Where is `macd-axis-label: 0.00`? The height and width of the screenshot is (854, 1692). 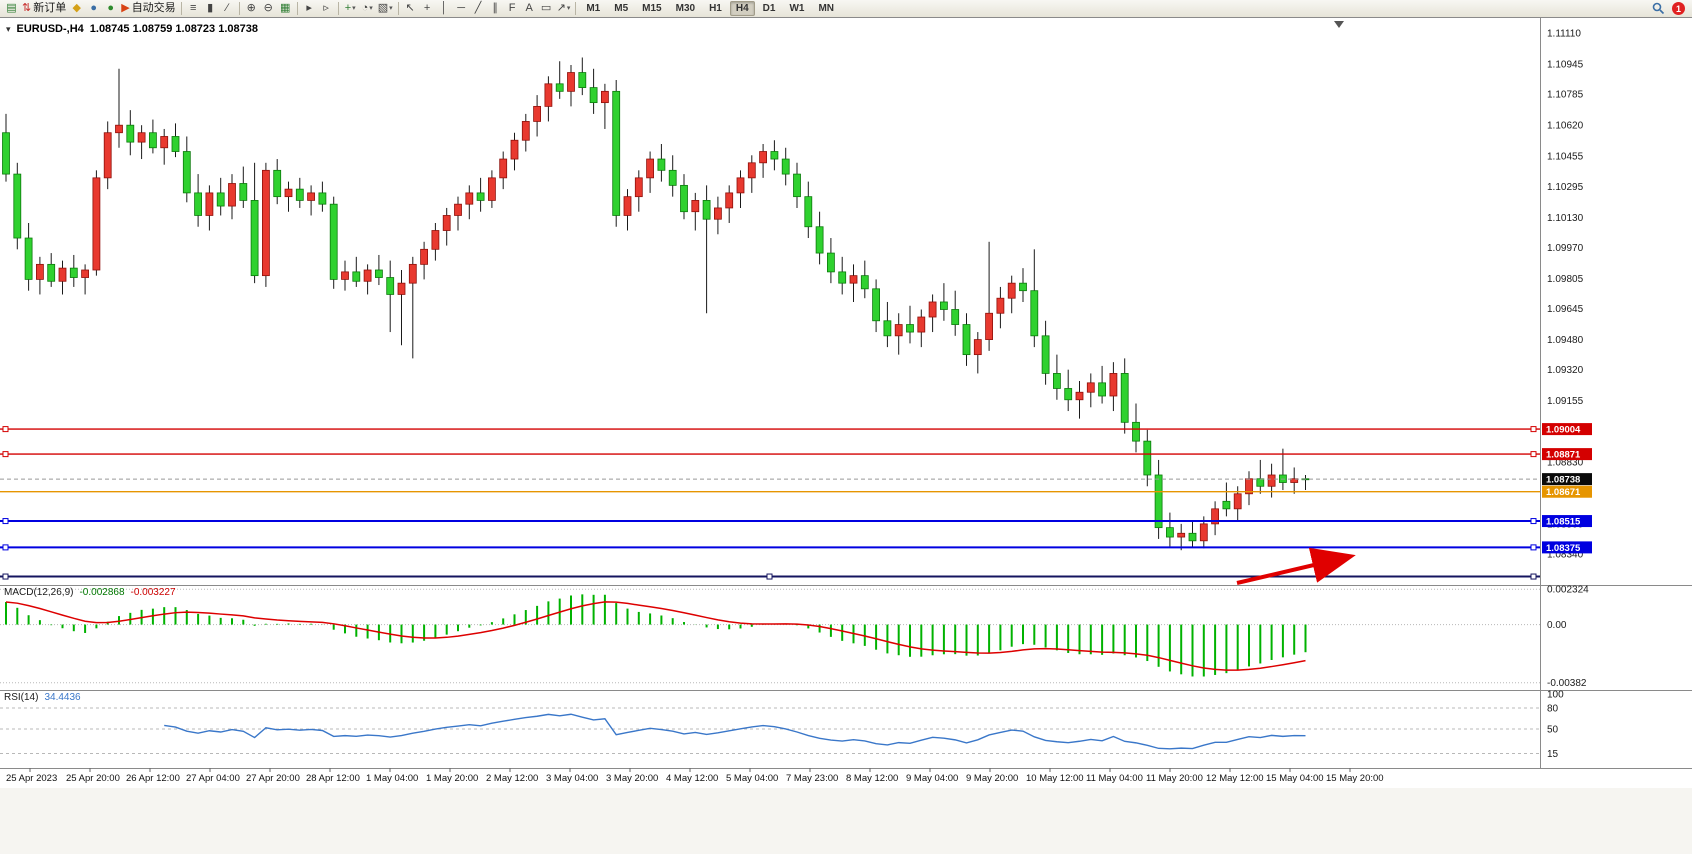 macd-axis-label: 0.00 is located at coordinates (1557, 625).